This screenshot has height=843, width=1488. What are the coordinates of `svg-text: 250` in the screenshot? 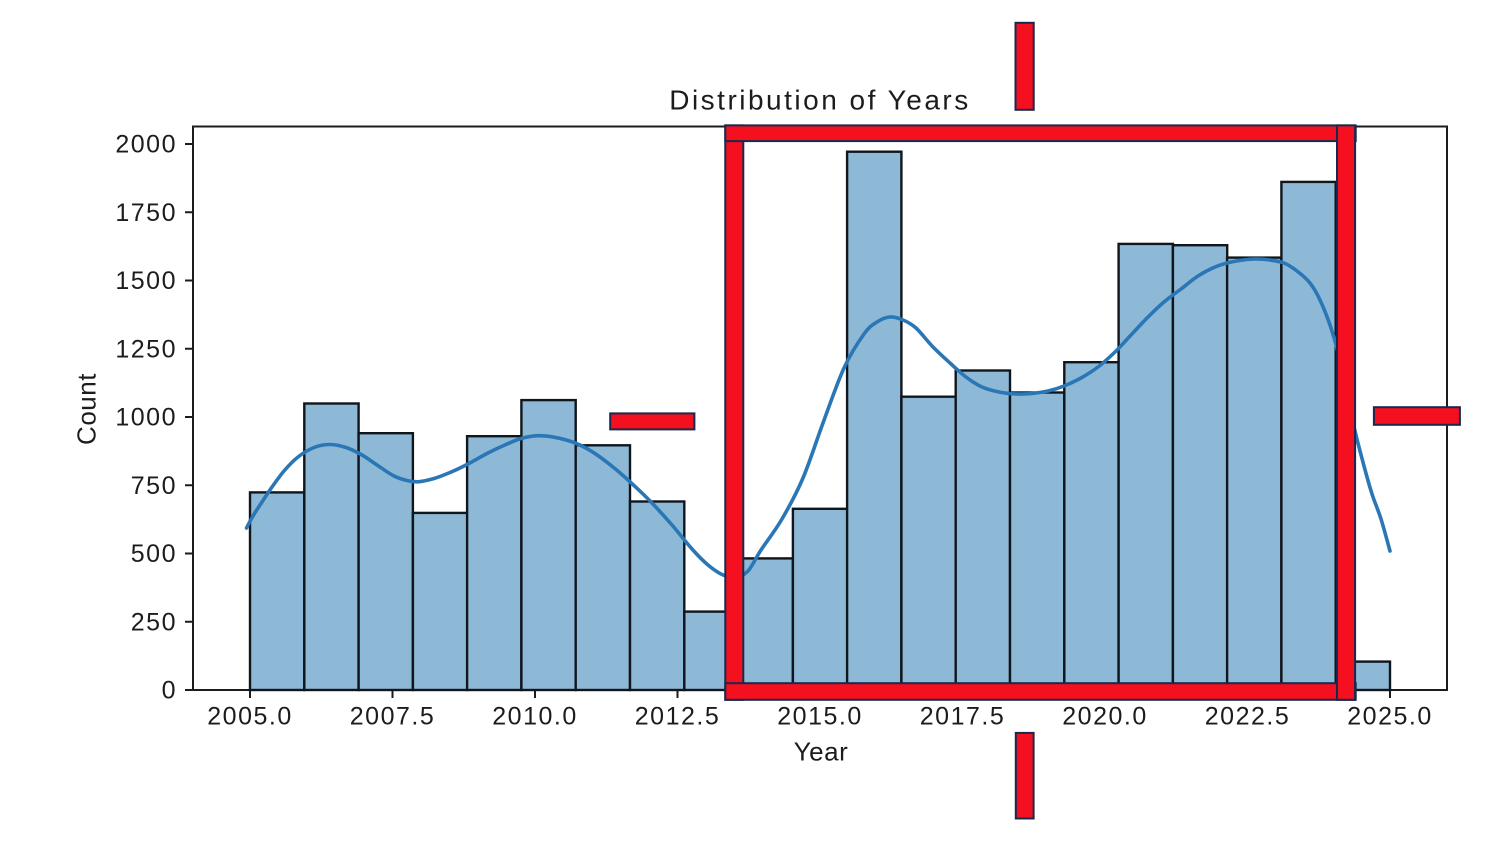 It's located at (154, 623).